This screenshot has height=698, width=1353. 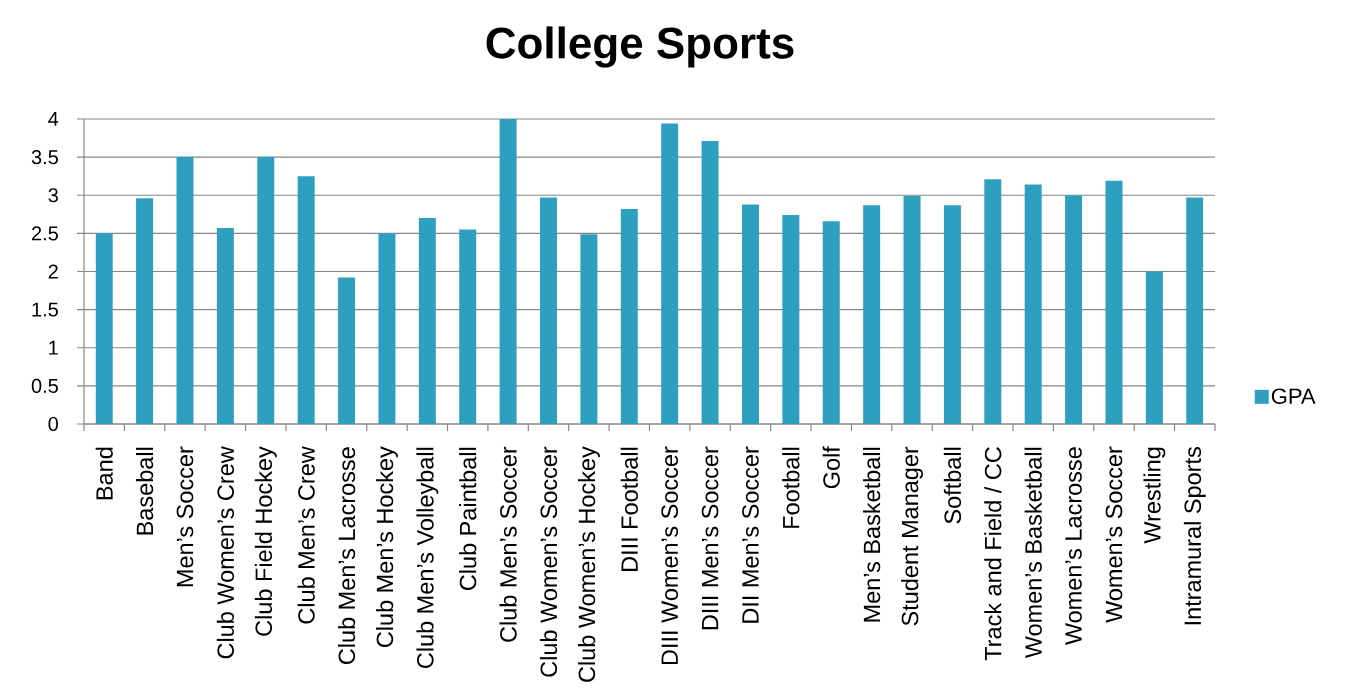 I want to click on x-tick-label: Wrestling, so click(x=1154, y=495).